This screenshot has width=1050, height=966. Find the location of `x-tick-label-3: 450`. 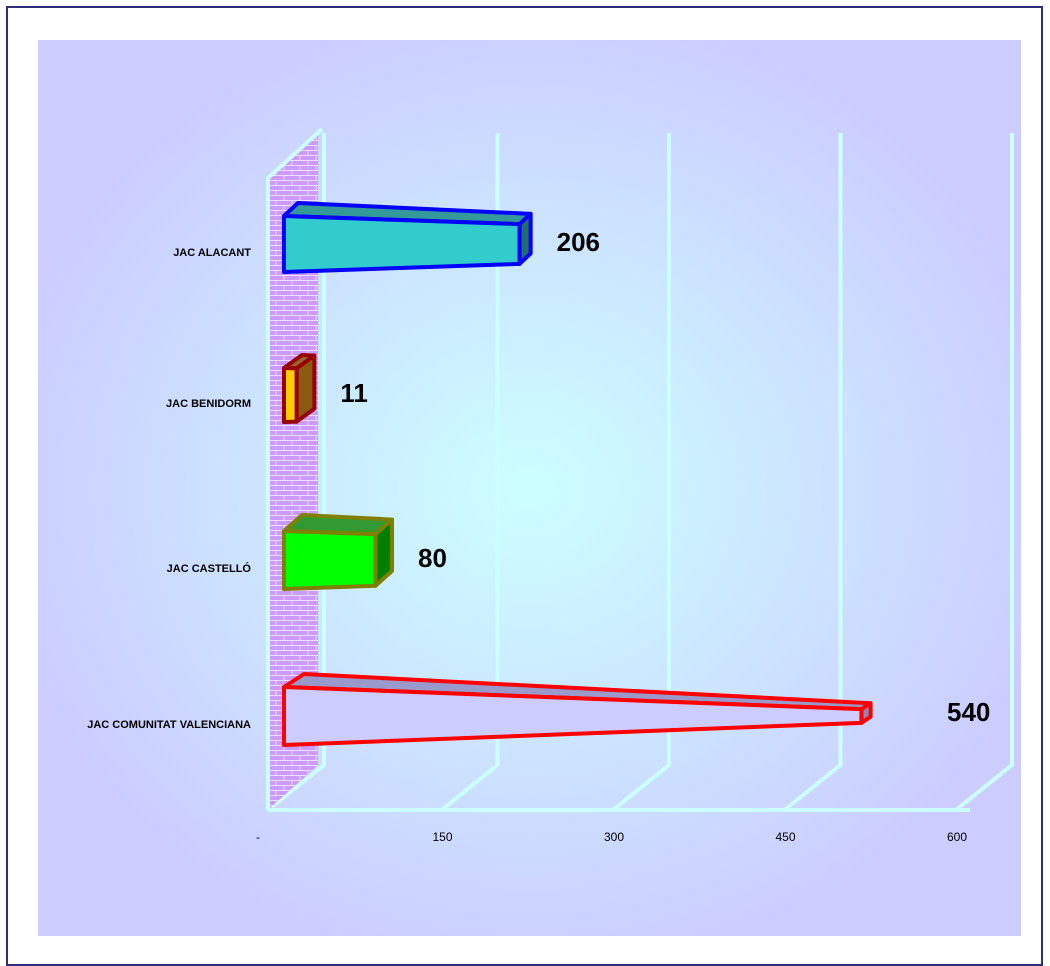

x-tick-label-3: 450 is located at coordinates (785, 837).